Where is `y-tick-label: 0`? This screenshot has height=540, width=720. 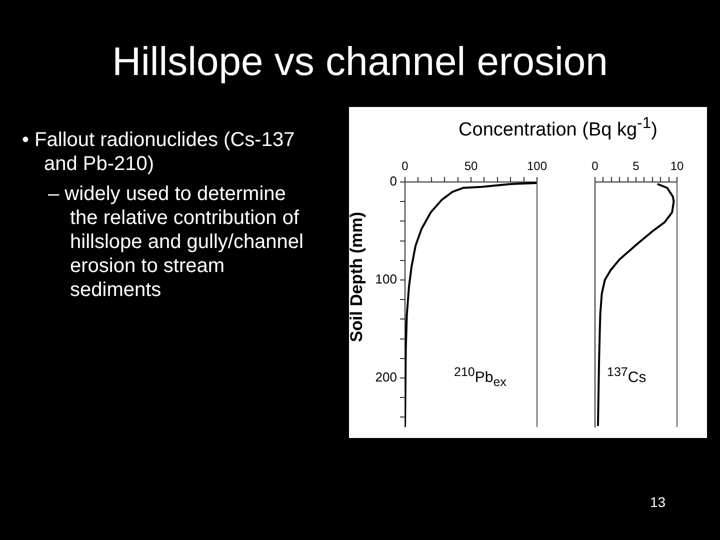 y-tick-label: 0 is located at coordinates (393, 181).